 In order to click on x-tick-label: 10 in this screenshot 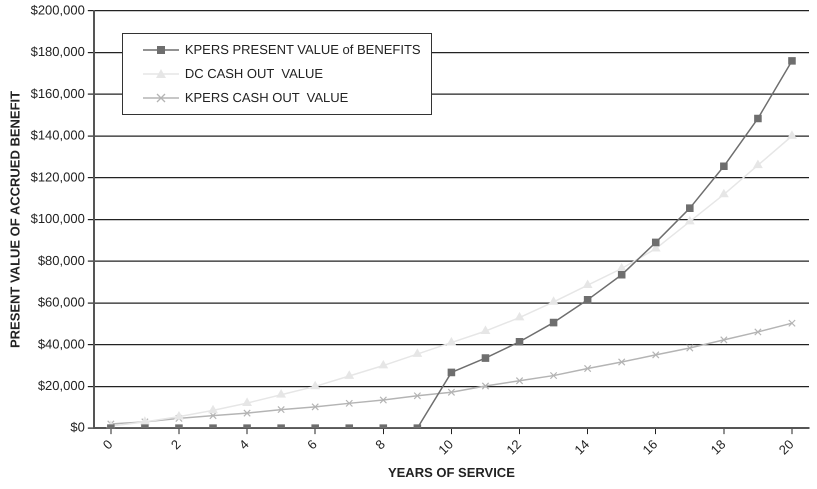, I will do `click(445, 447)`.